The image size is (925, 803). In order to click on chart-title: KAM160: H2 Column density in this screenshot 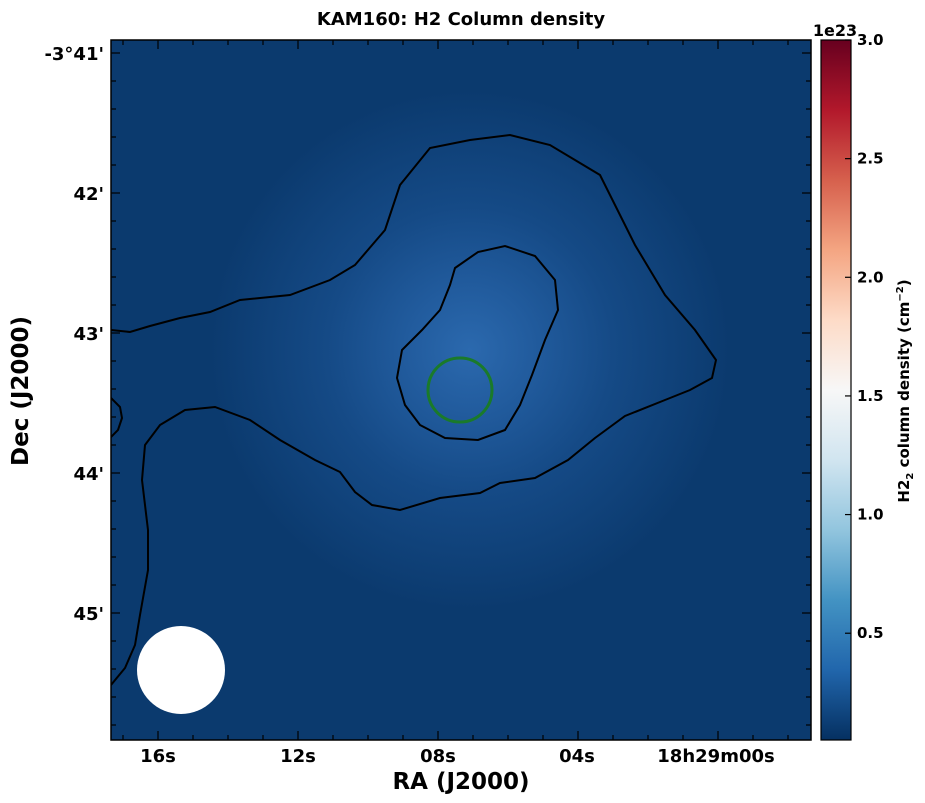, I will do `click(461, 19)`.